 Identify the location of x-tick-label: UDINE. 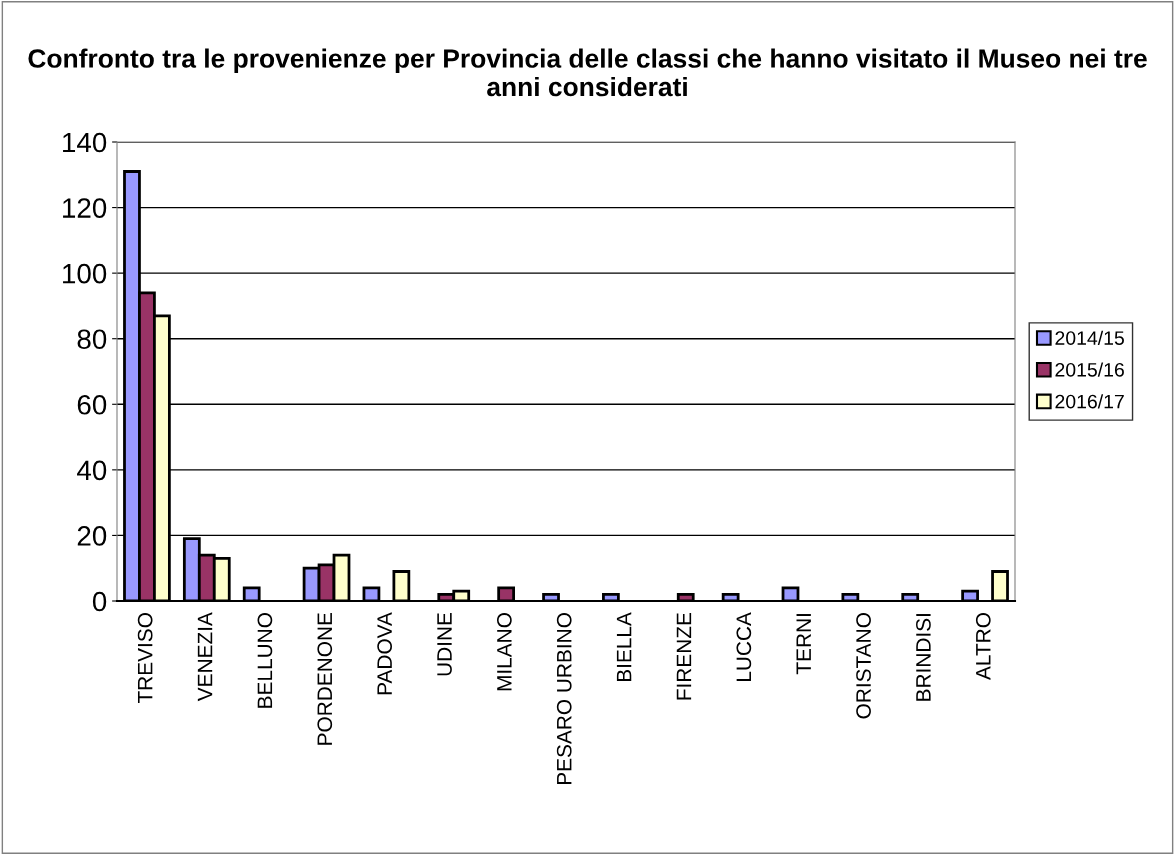
(444, 644).